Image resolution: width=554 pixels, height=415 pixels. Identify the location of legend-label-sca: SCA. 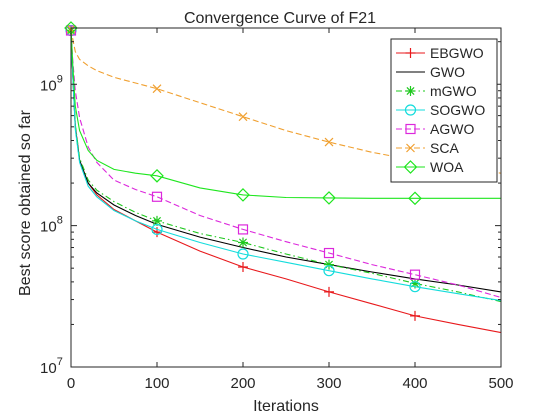
(444, 148).